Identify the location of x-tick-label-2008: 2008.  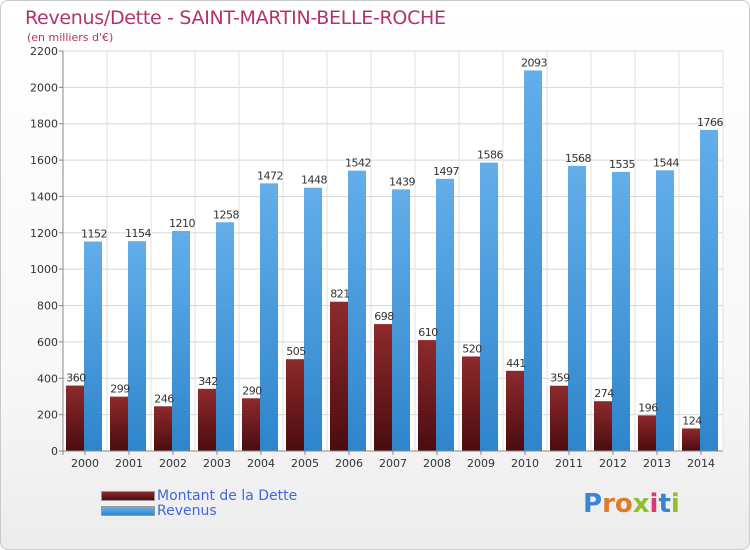
(437, 463).